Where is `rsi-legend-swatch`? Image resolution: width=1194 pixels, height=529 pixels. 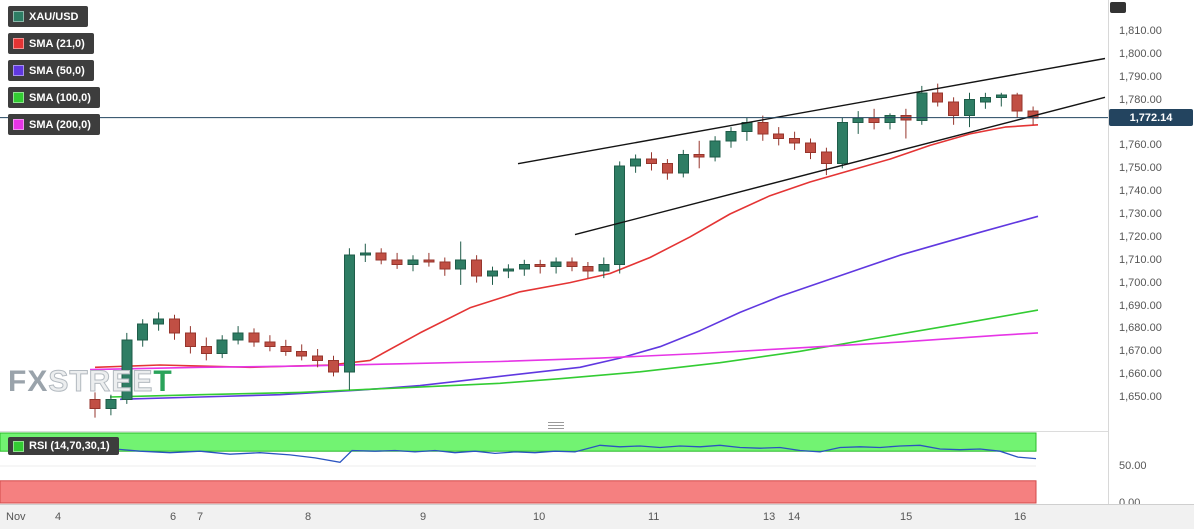
rsi-legend-swatch is located at coordinates (18, 446).